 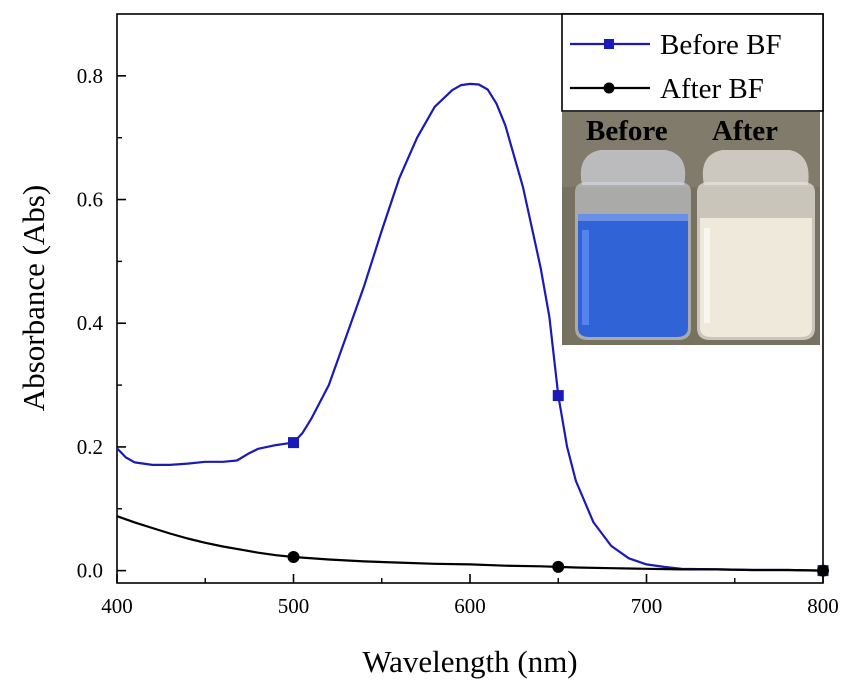 I want to click on x-tick-label: 800, so click(x=823, y=606).